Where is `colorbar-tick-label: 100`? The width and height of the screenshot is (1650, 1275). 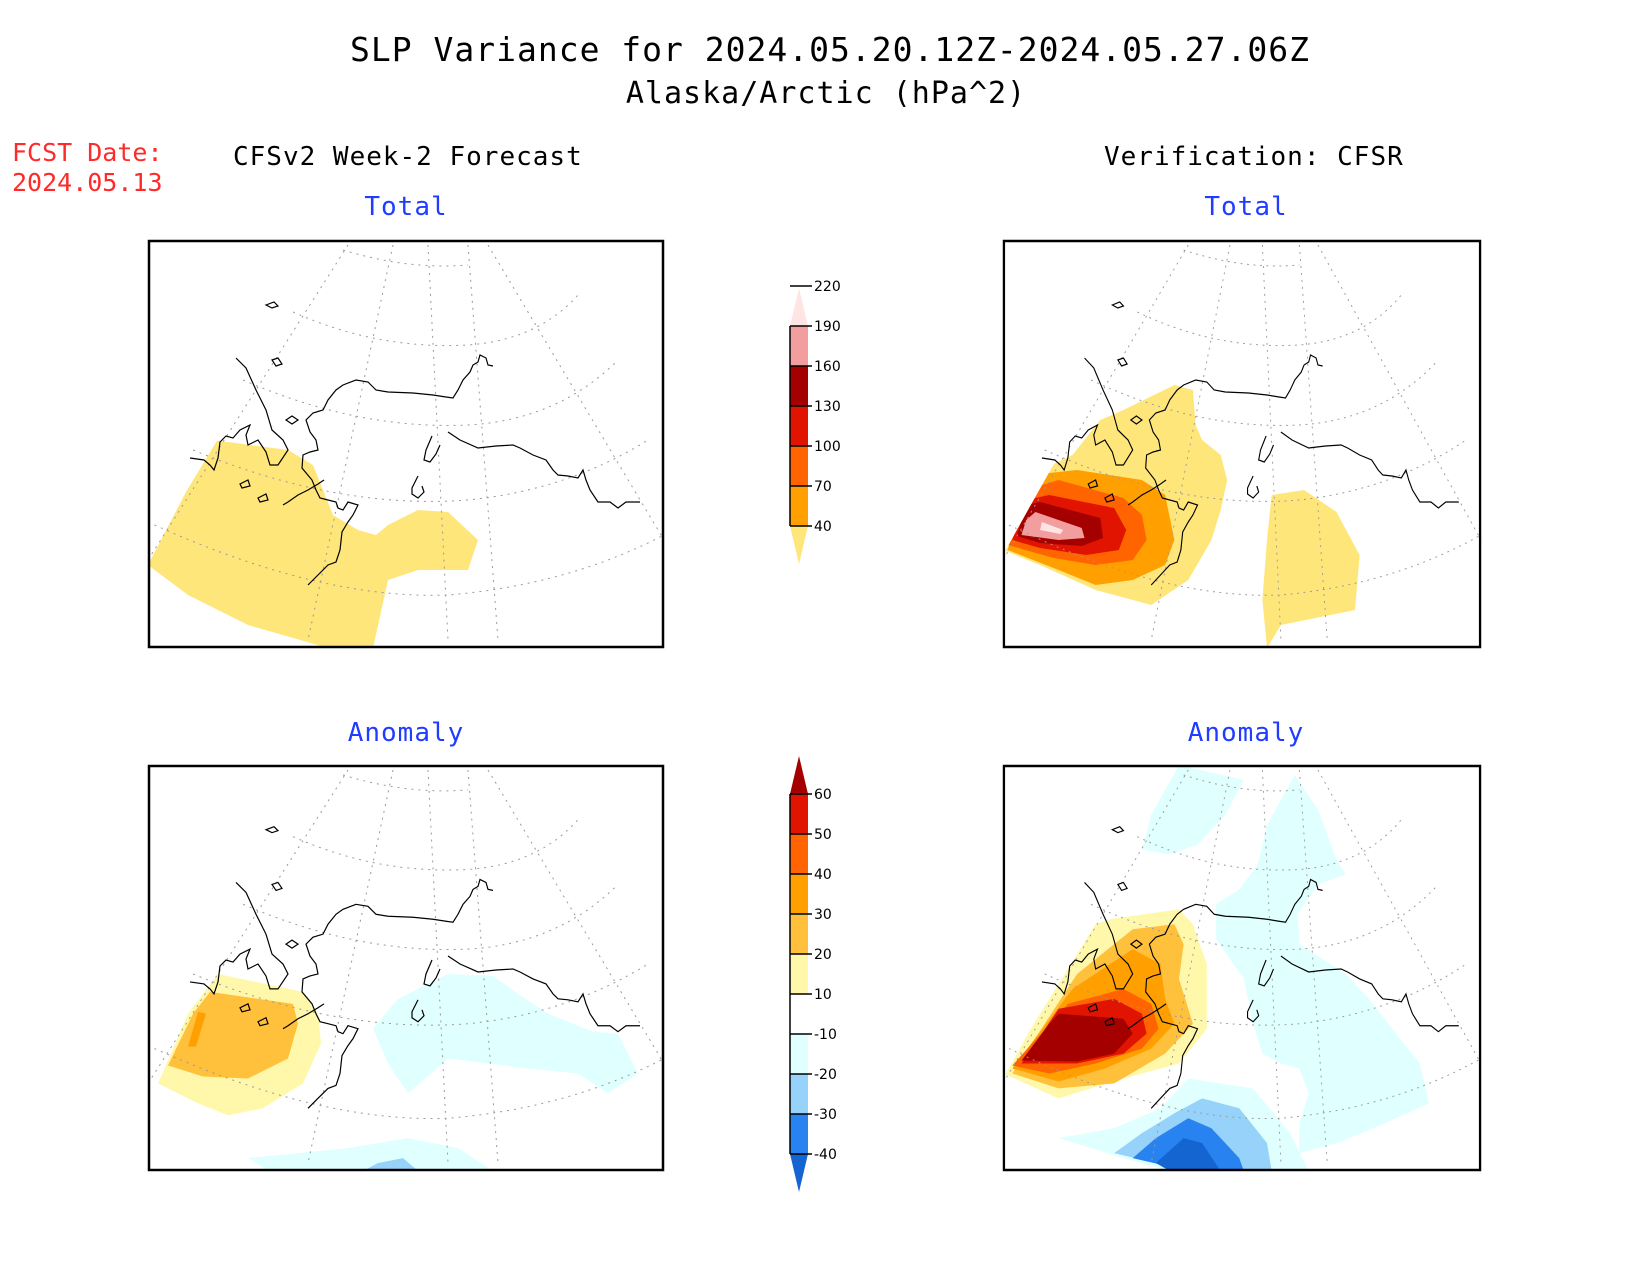 colorbar-tick-label: 100 is located at coordinates (827, 447).